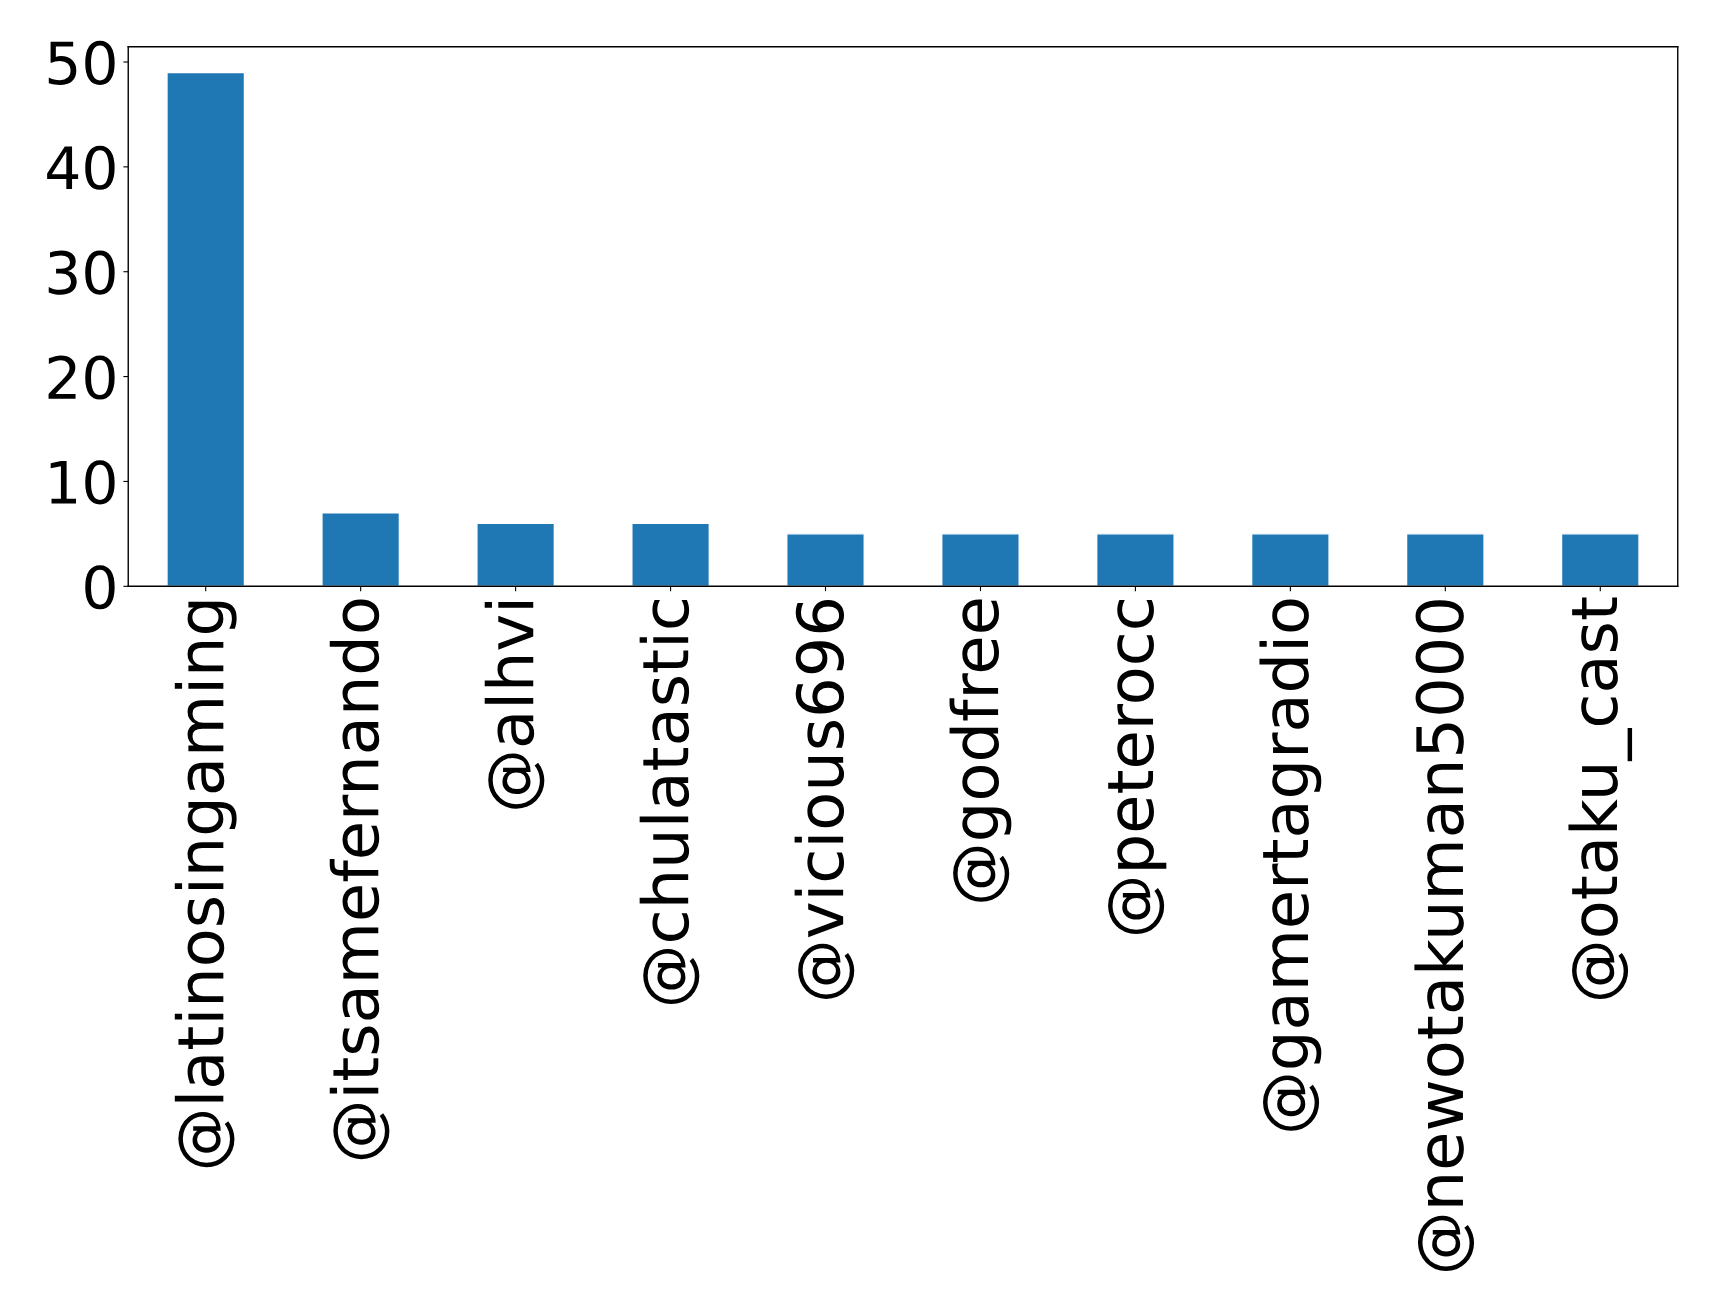 The width and height of the screenshot is (1719, 1300). I want to click on y-tick-label: 20, so click(81, 377).